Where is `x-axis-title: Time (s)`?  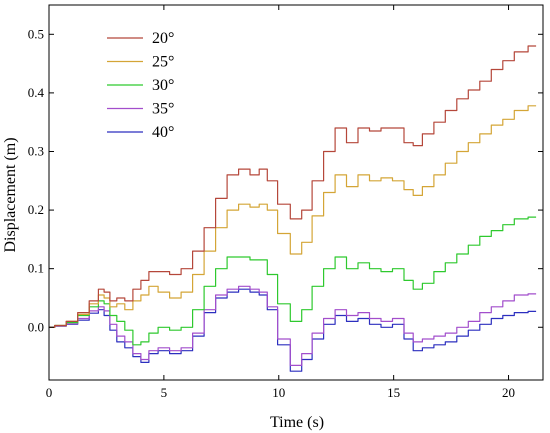
x-axis-title: Time (s) is located at coordinates (297, 422).